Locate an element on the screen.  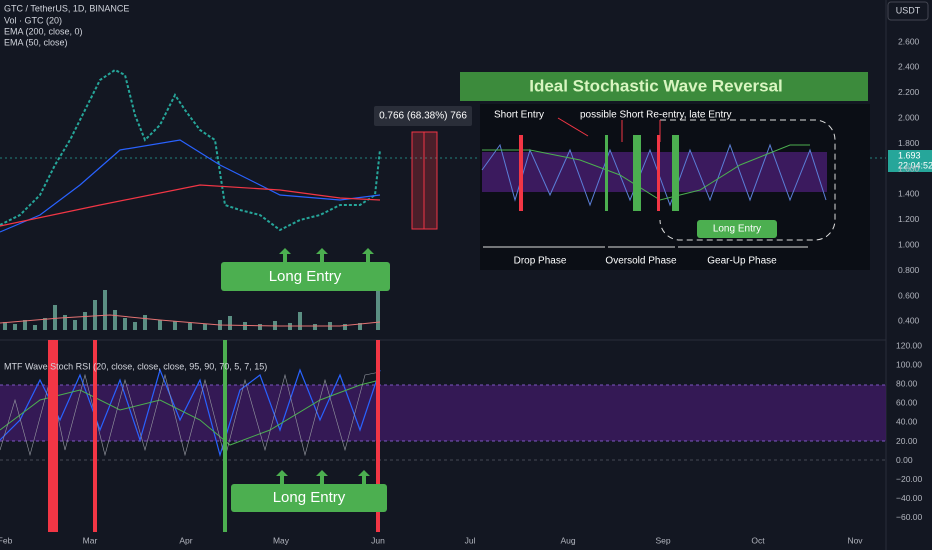
inset-title: Ideal Stochastic Wave Reversal is located at coordinates (656, 85).